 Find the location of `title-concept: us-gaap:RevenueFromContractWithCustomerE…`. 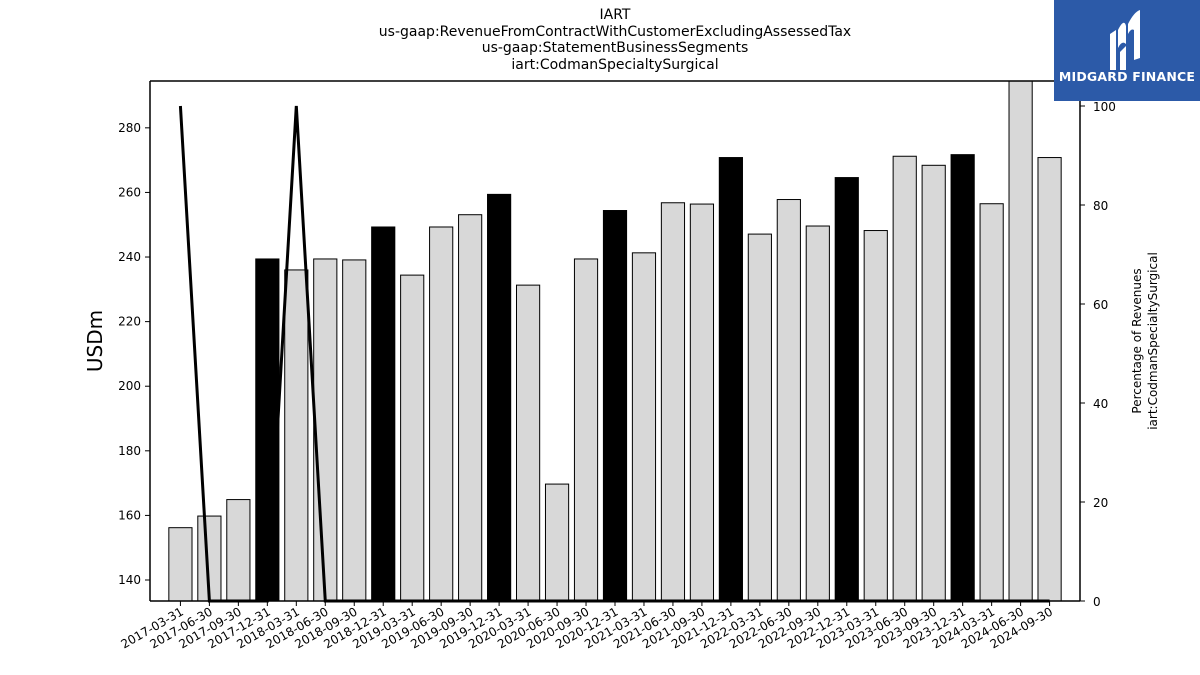

title-concept: us-gaap:RevenueFromContractWithCustomerE… is located at coordinates (615, 31).